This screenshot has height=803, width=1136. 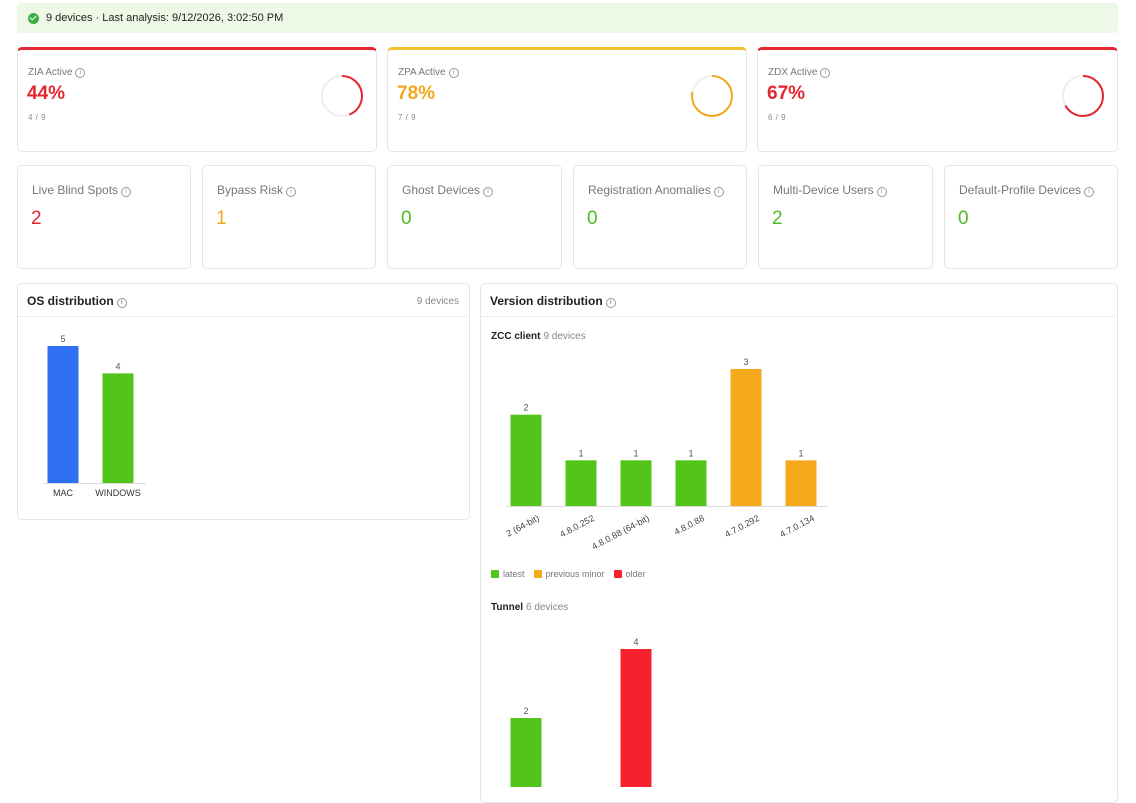 I want to click on tick-label: 2 (64-bit), so click(x=522, y=526).